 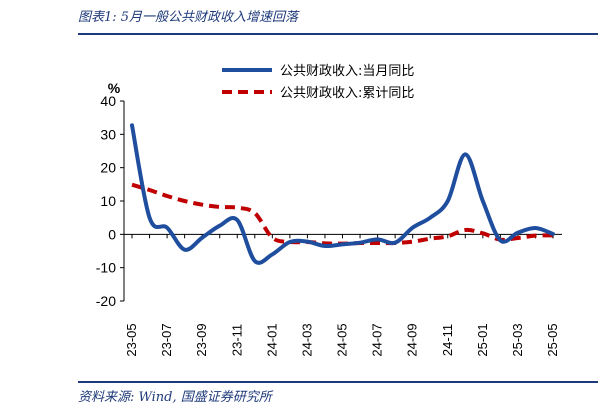 I want to click on x-tick-label: 23-11, so click(x=236, y=340).